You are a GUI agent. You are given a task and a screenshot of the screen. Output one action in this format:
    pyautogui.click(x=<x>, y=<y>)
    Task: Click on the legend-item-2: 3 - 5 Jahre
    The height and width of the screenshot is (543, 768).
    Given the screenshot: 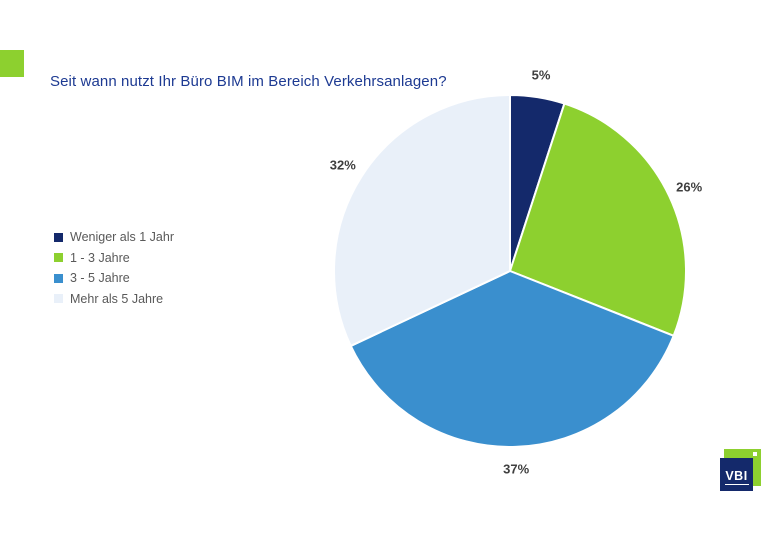 What is the action you would take?
    pyautogui.click(x=114, y=278)
    